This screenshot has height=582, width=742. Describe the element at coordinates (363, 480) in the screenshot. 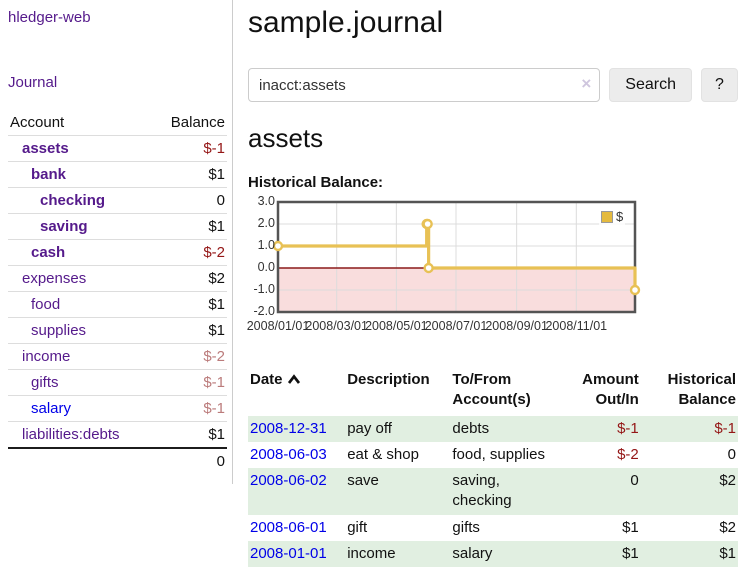

I see `transaction-description: save` at that location.